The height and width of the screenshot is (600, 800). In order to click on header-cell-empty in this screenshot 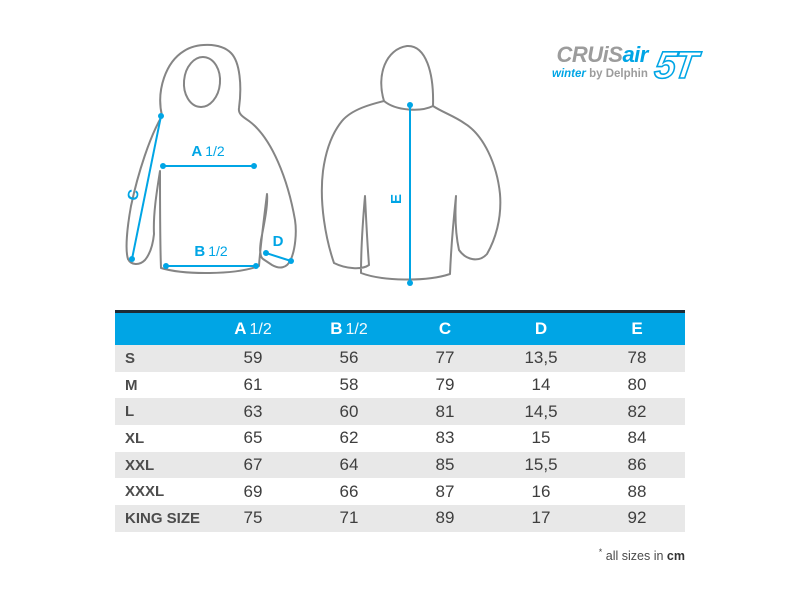, I will do `click(160, 327)`.